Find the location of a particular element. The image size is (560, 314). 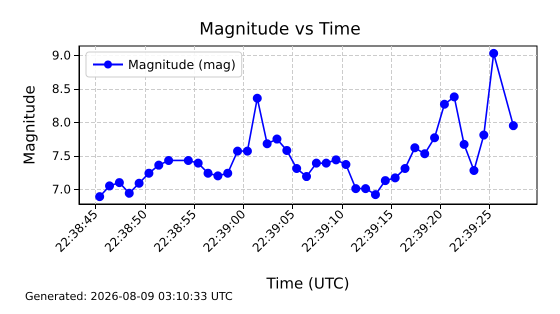

y-tick-label: 7.5 is located at coordinates (61, 155).